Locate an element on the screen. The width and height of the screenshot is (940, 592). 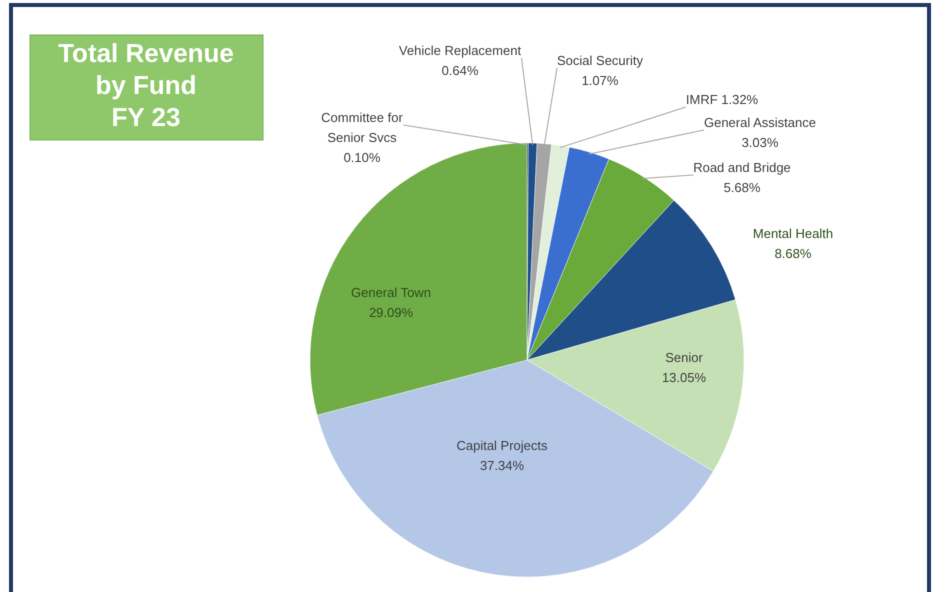
slice-label: Social Security is located at coordinates (600, 60).